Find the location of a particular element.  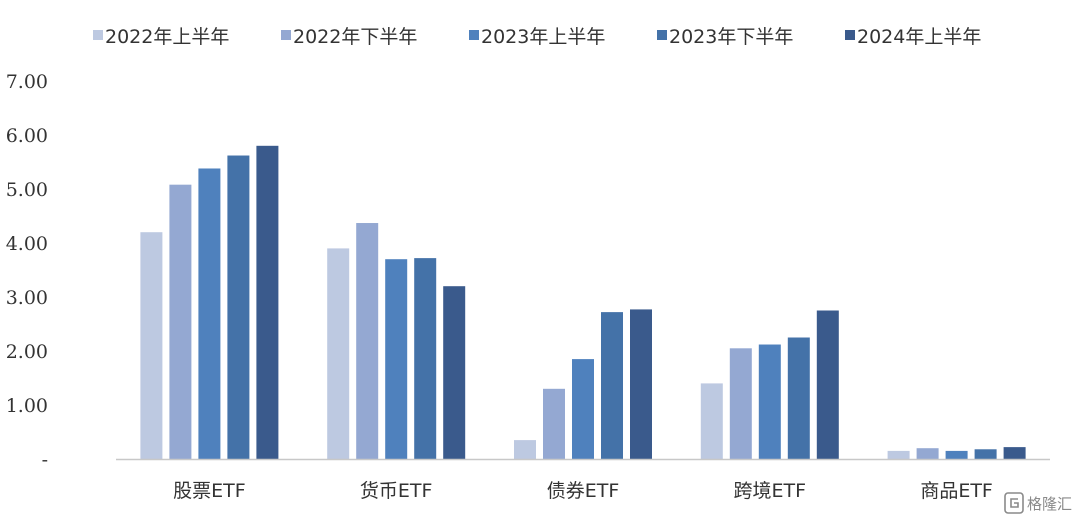

gelonghui-logo-icon is located at coordinates (1014, 503).